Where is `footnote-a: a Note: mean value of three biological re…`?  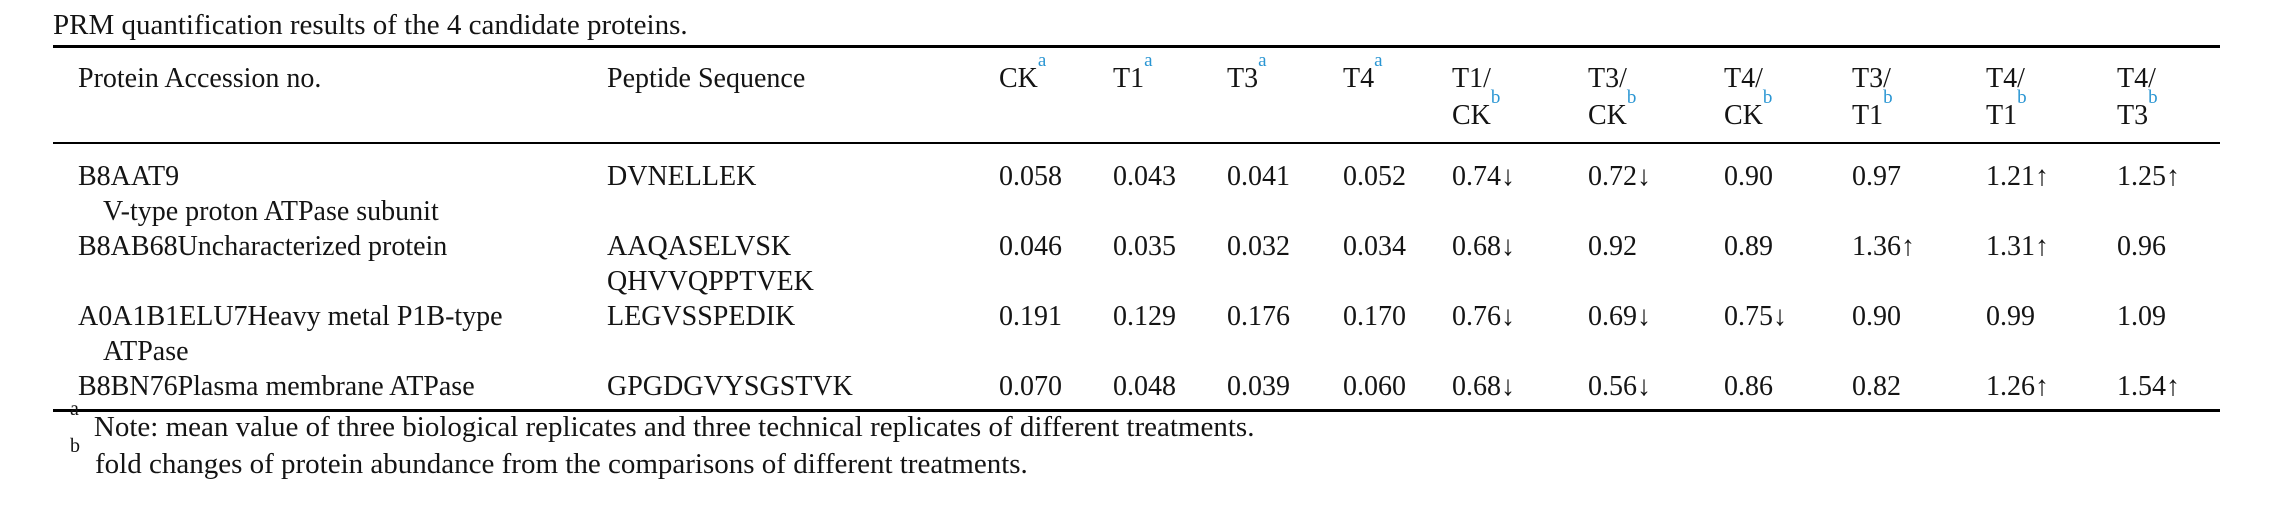
footnote-a: a Note: mean value of three biological re… is located at coordinates (662, 422).